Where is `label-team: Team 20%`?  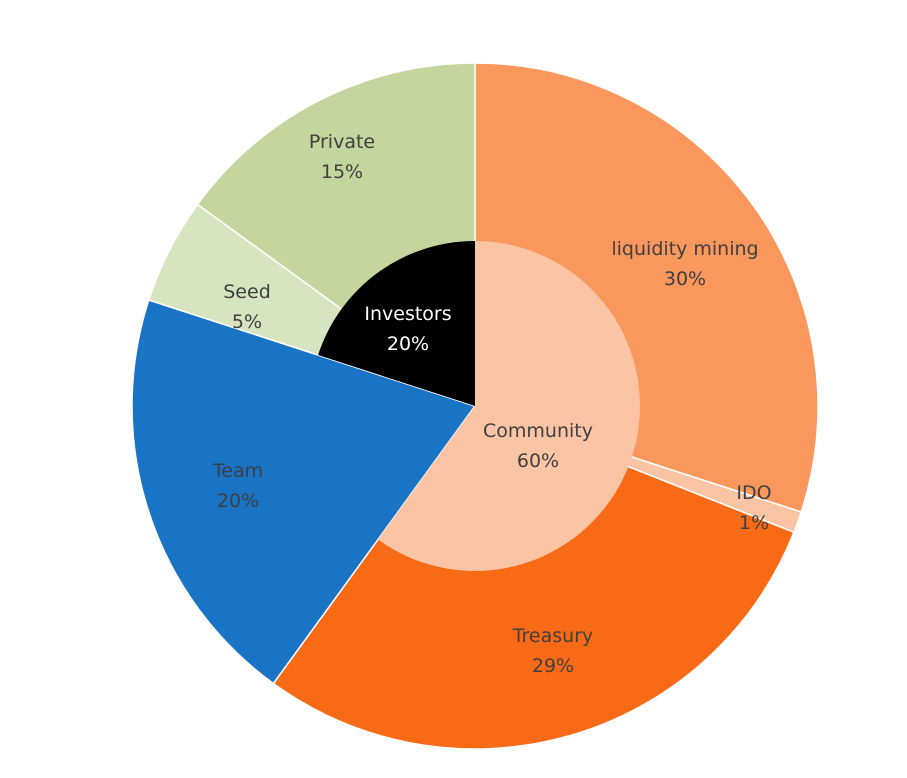 label-team: Team 20% is located at coordinates (237, 486).